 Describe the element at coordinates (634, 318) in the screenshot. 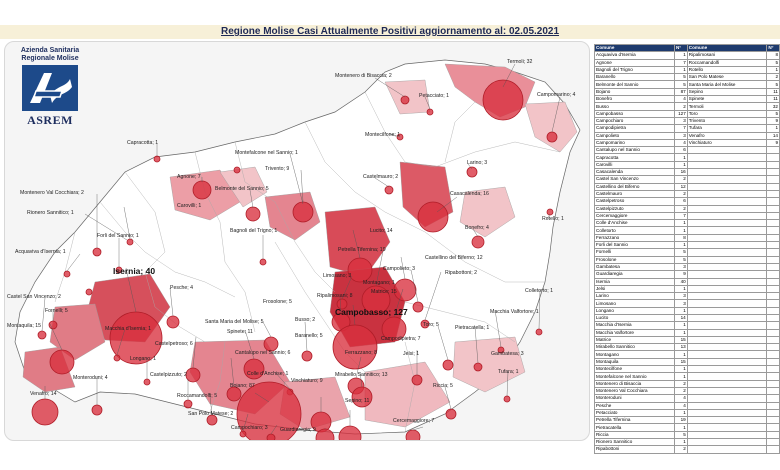

I see `cell-comune: Lucito` at that location.